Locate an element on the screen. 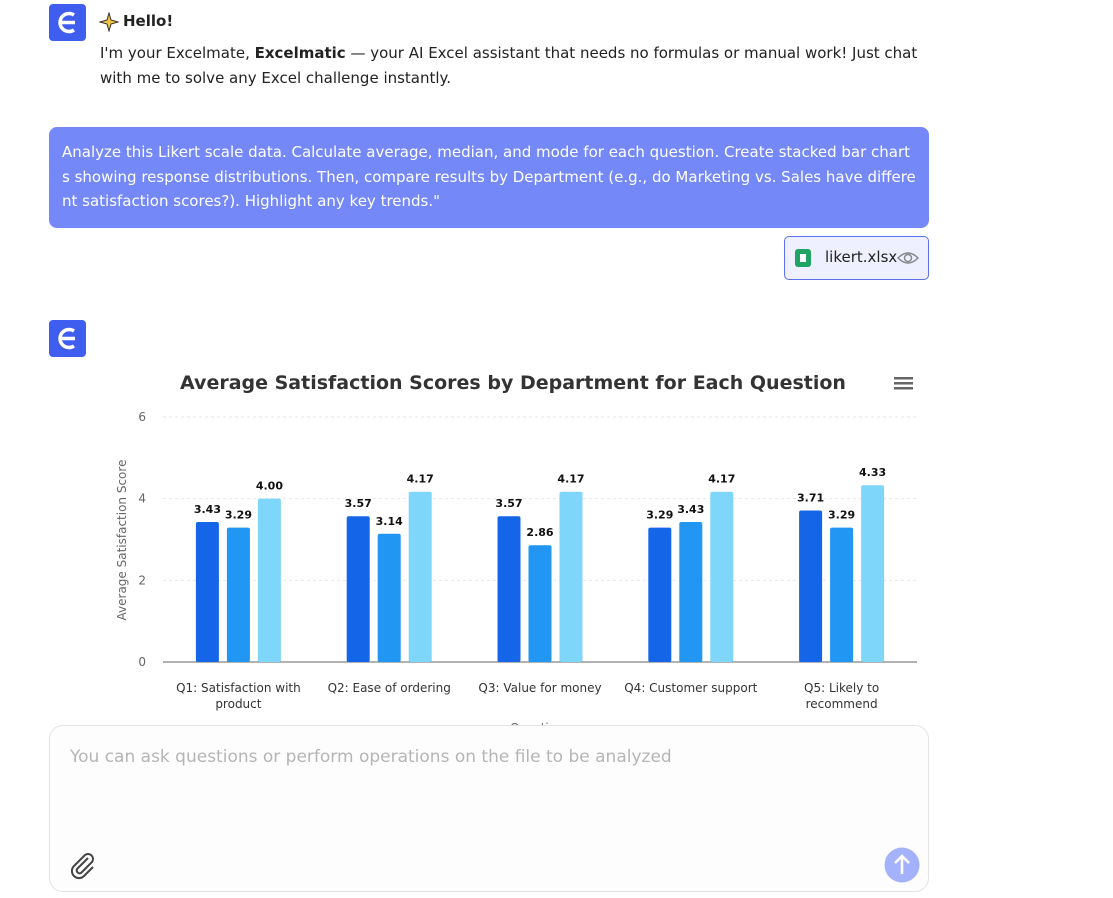  text: I'm your Excelmate, is located at coordinates (177, 53).